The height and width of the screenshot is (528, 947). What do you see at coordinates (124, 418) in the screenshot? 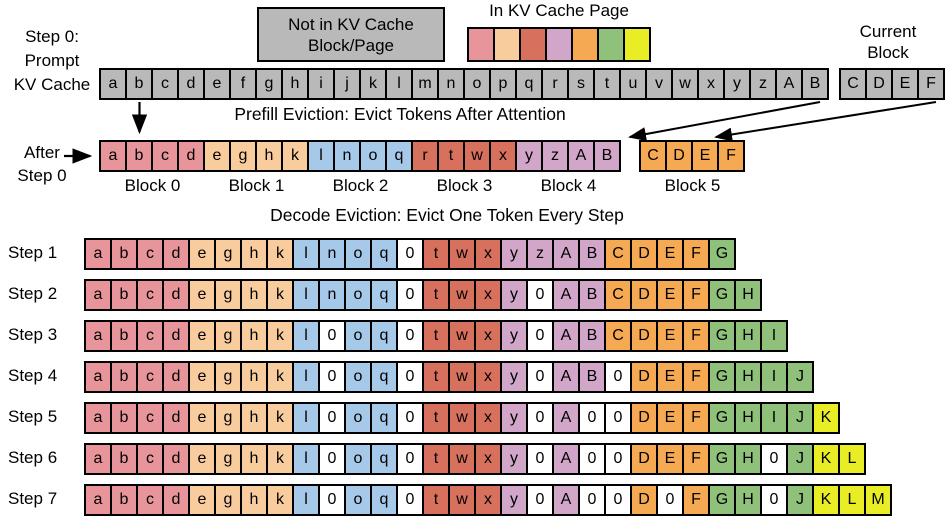
I see `token-cell: b` at bounding box center [124, 418].